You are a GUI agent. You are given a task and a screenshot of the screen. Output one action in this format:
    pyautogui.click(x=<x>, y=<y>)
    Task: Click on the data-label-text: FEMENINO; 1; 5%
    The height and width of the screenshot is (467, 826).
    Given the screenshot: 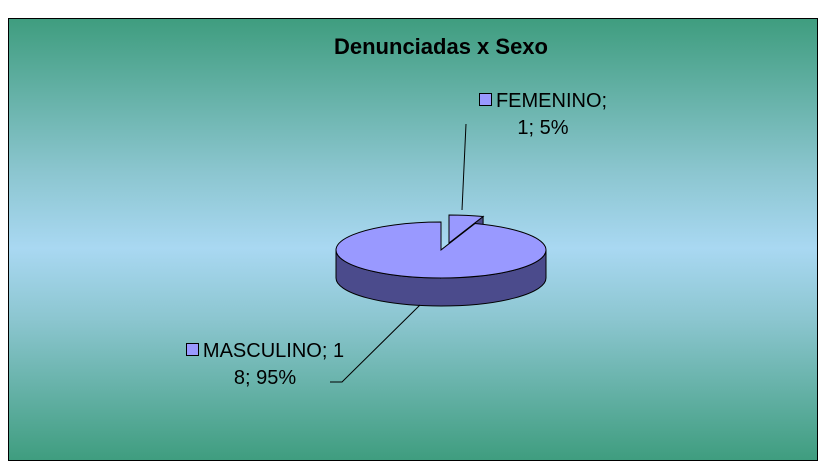 What is the action you would take?
    pyautogui.click(x=551, y=114)
    